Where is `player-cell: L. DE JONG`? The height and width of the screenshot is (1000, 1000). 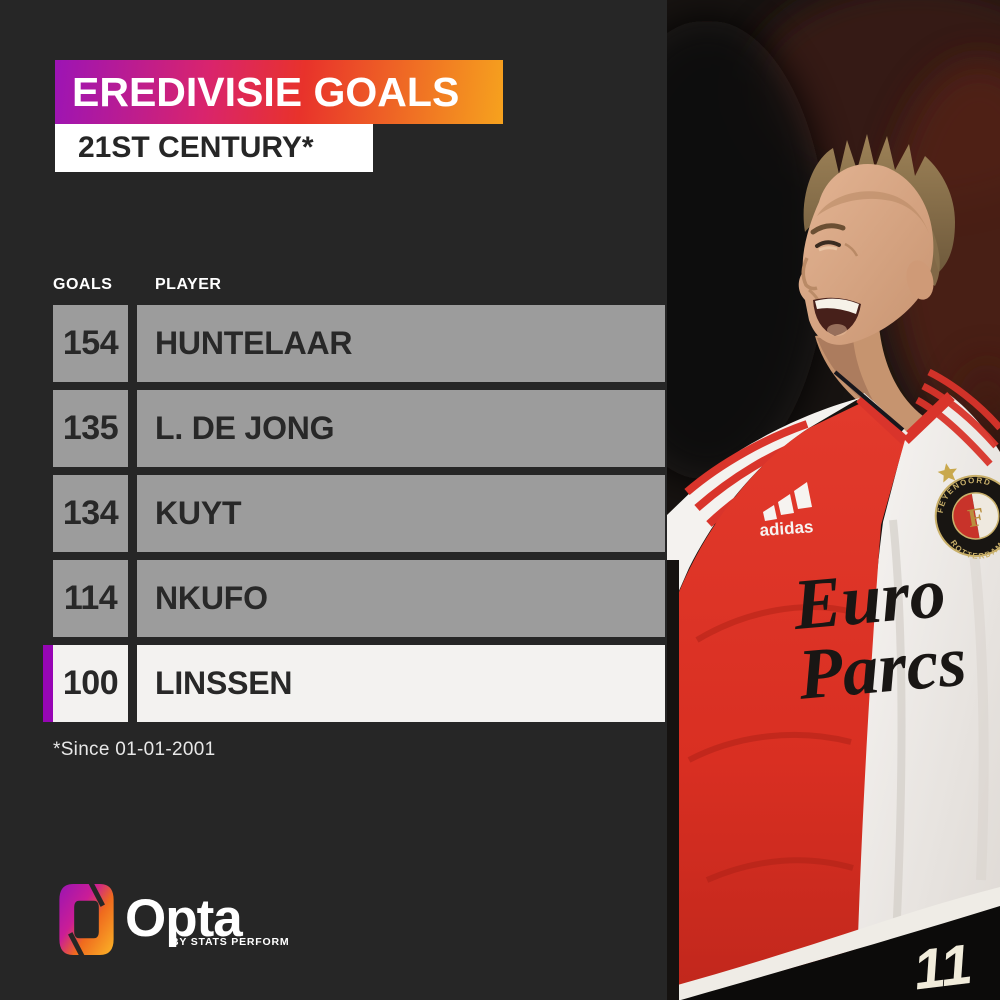 player-cell: L. DE JONG is located at coordinates (401, 428).